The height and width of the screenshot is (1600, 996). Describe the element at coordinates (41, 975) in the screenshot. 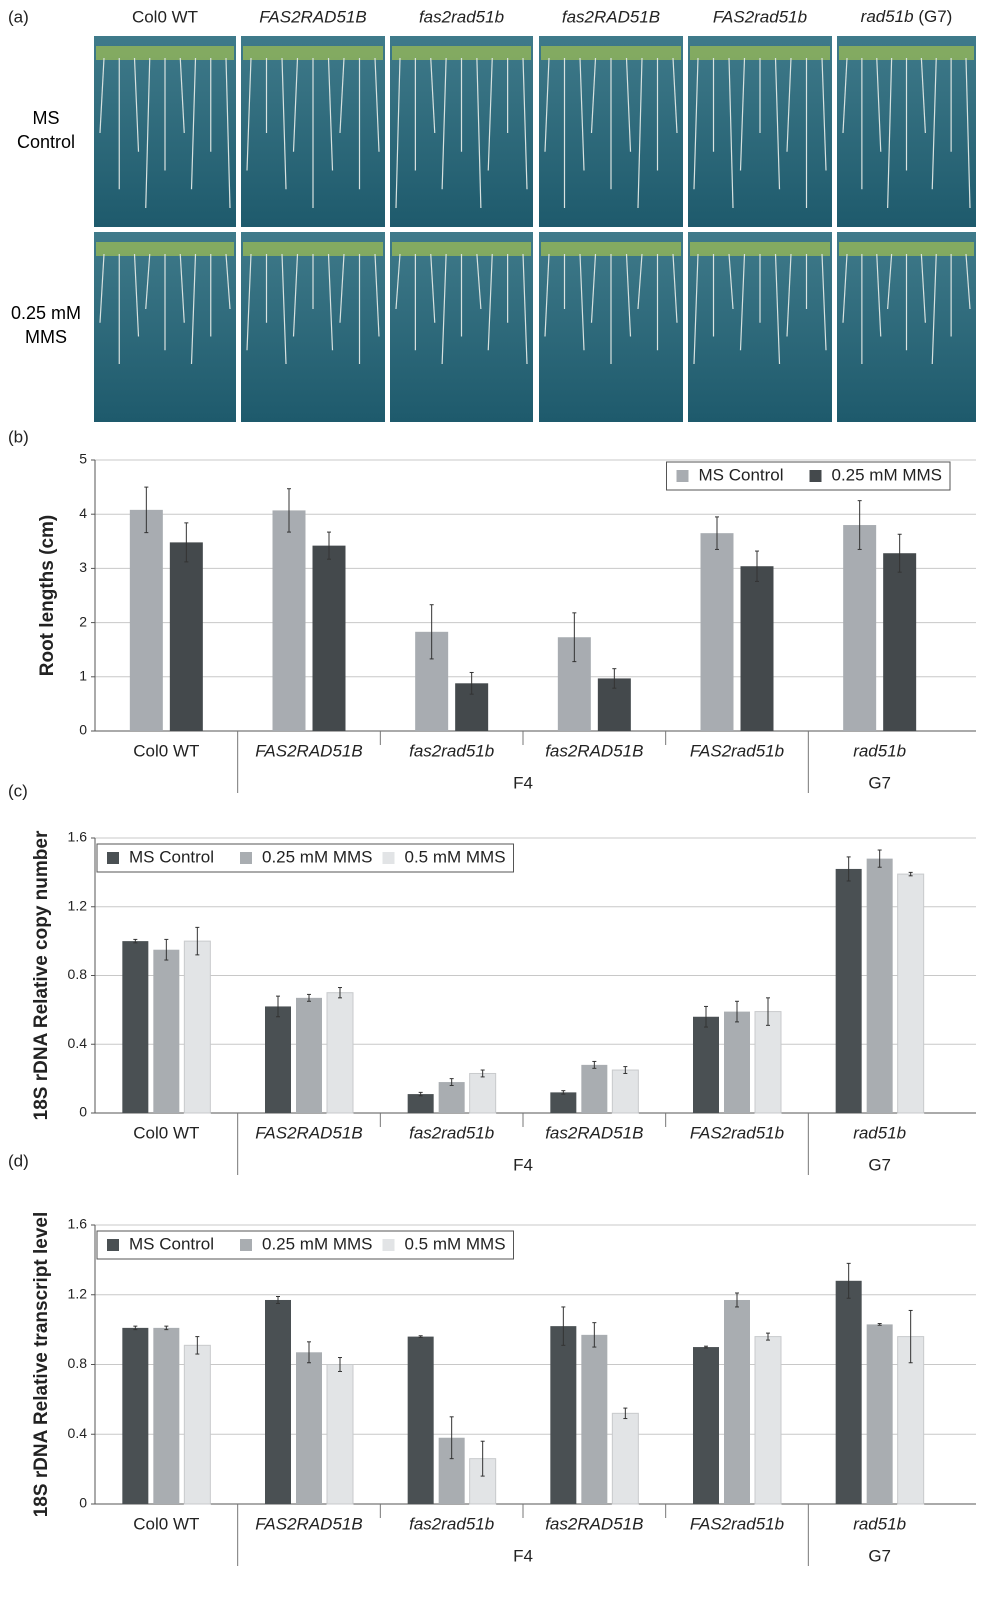

I see `y-axis-label: 18S rDNA Relative copy number` at that location.